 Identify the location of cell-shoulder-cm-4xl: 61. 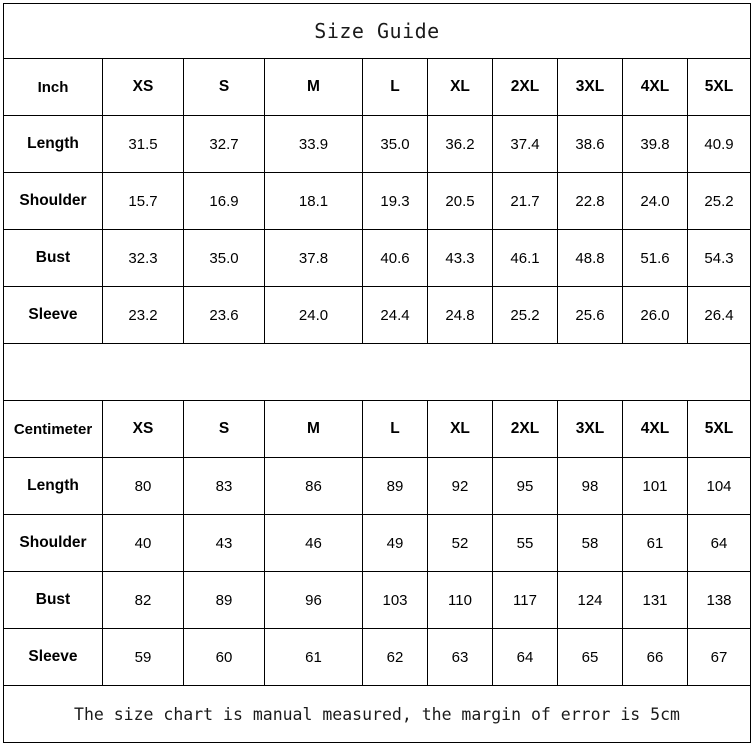
(655, 543).